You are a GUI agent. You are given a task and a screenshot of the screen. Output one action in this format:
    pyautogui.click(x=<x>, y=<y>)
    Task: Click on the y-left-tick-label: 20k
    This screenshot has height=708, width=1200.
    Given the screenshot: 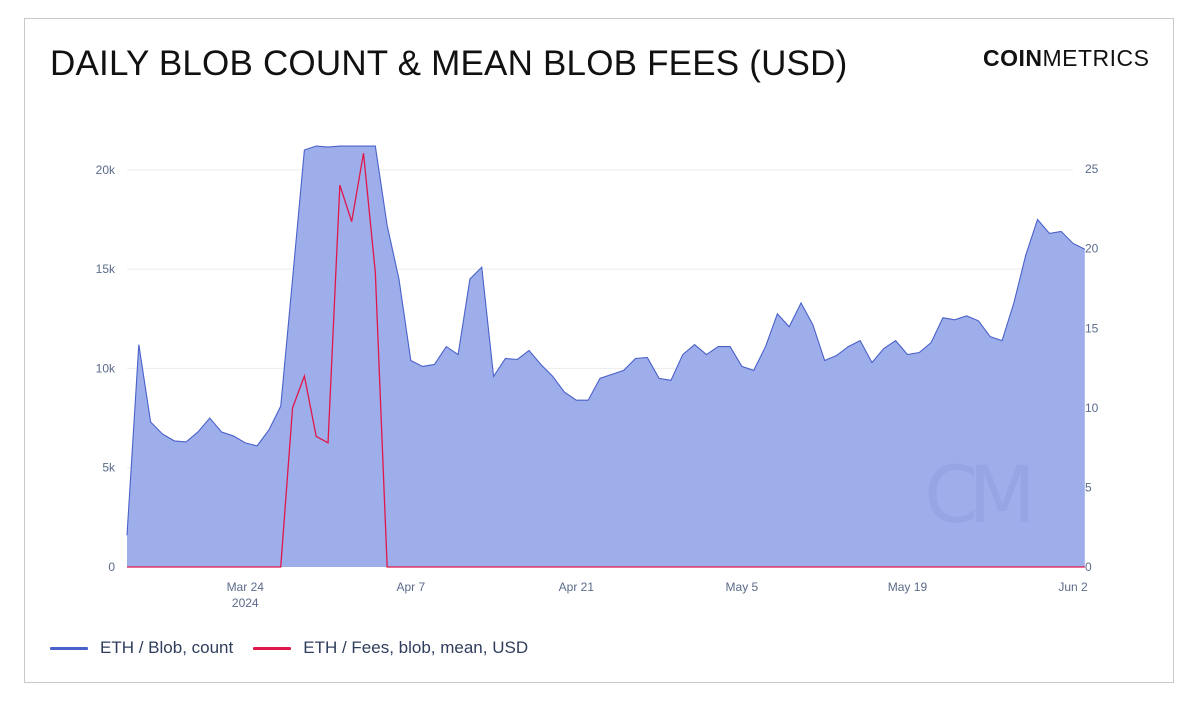 What is the action you would take?
    pyautogui.click(x=106, y=170)
    